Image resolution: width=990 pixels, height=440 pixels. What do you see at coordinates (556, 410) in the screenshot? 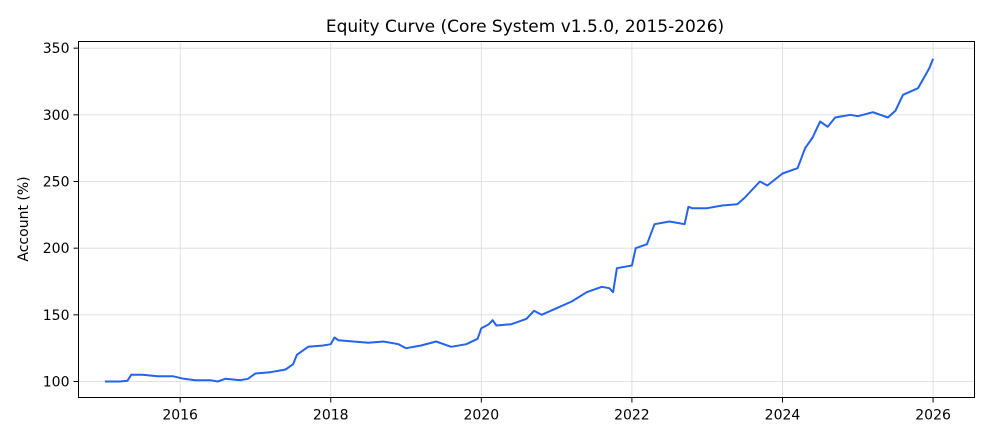
I see `x-axis-ticks: 2016 2018 2020 2022 2024 2026` at bounding box center [556, 410].